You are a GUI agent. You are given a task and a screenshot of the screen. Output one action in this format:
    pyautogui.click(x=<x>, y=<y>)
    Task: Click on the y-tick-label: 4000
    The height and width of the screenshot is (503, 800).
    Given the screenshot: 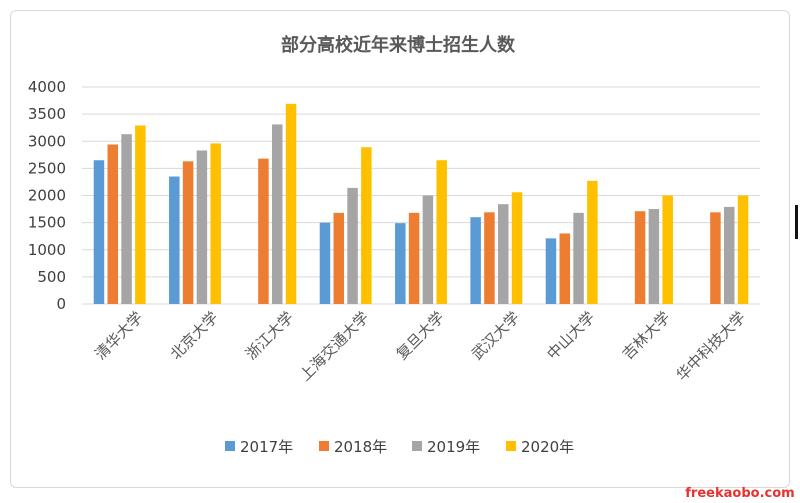 What is the action you would take?
    pyautogui.click(x=47, y=87)
    